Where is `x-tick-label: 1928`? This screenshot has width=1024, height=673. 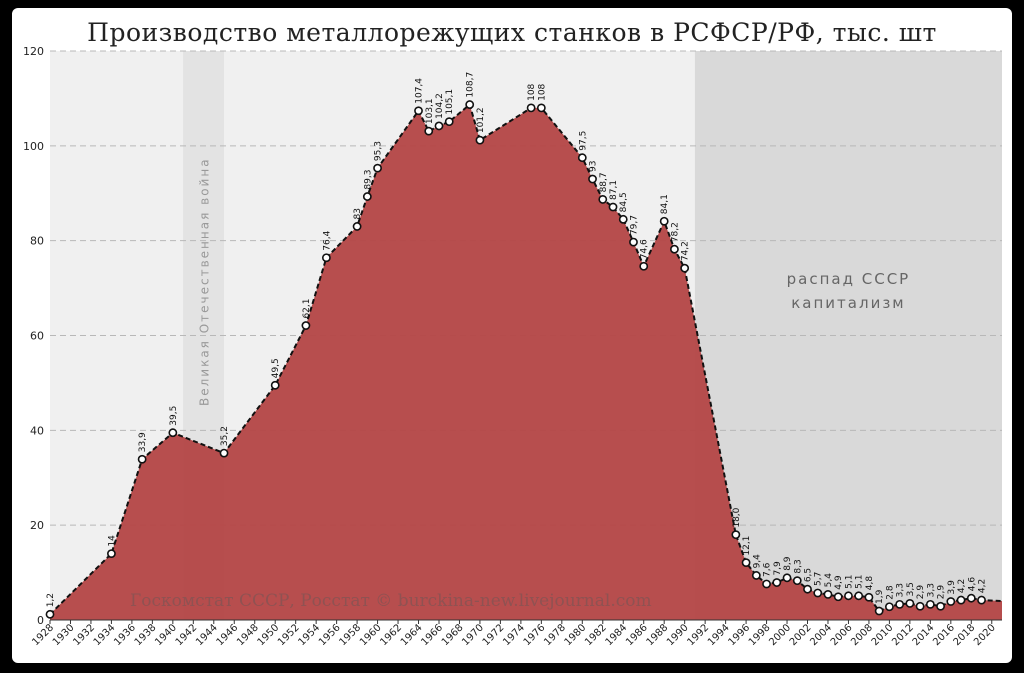 x-tick-label: 1928 is located at coordinates (43, 635).